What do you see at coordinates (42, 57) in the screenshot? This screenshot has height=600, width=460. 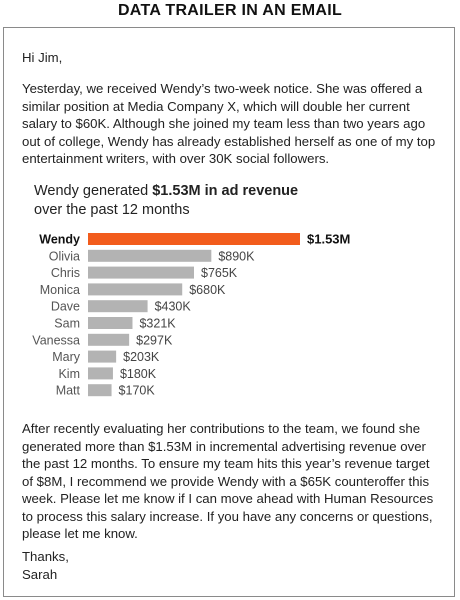 I see `email-greeting: Hi Jim,` at bounding box center [42, 57].